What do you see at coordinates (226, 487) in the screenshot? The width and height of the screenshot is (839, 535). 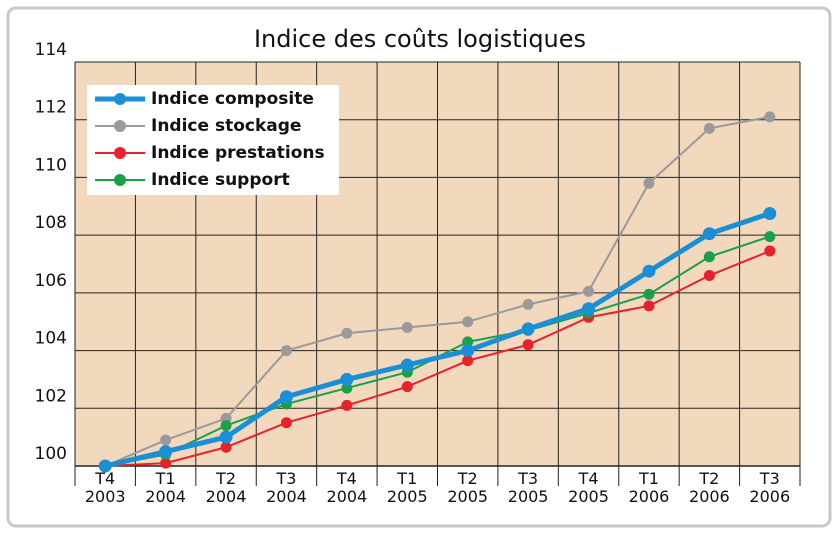 I see `x-tick-label: T2 2004` at bounding box center [226, 487].